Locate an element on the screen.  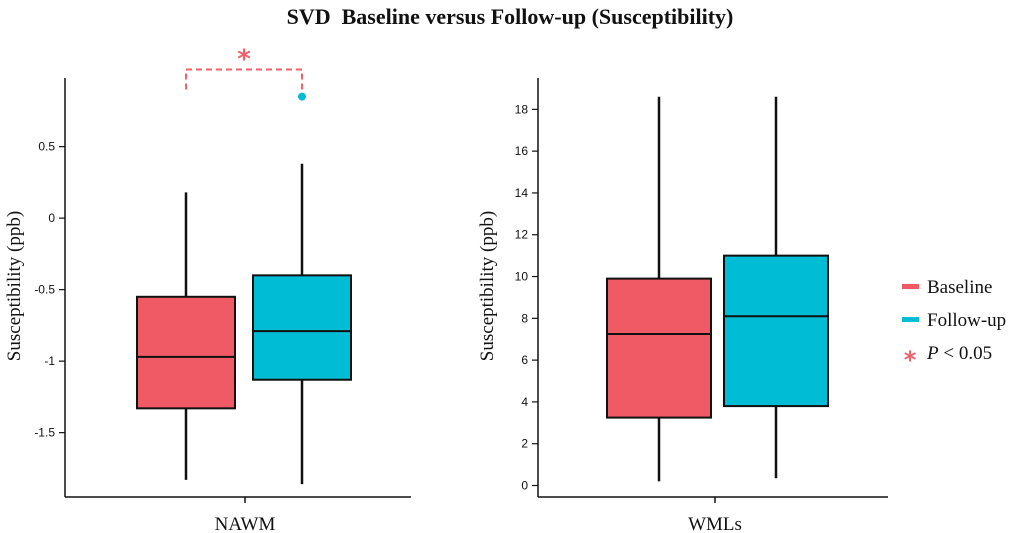
panel1-baseline-box is located at coordinates (186, 352).